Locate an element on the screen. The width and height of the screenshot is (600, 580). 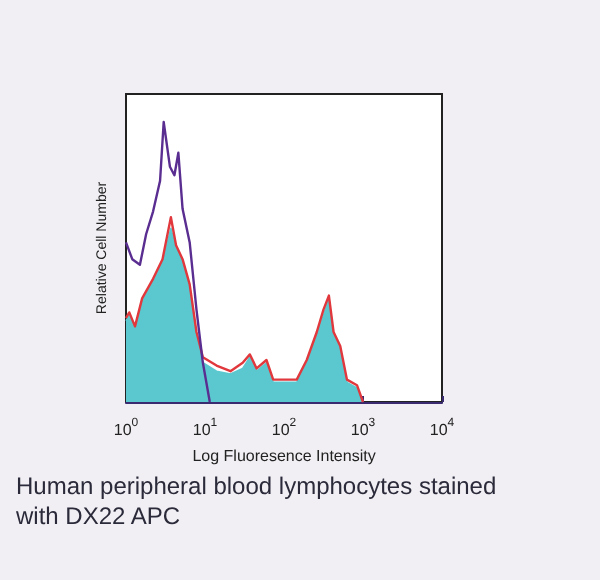
text: Human peripheral blood lymphocytes stained with DX22 APC is located at coordinates (257, 502).